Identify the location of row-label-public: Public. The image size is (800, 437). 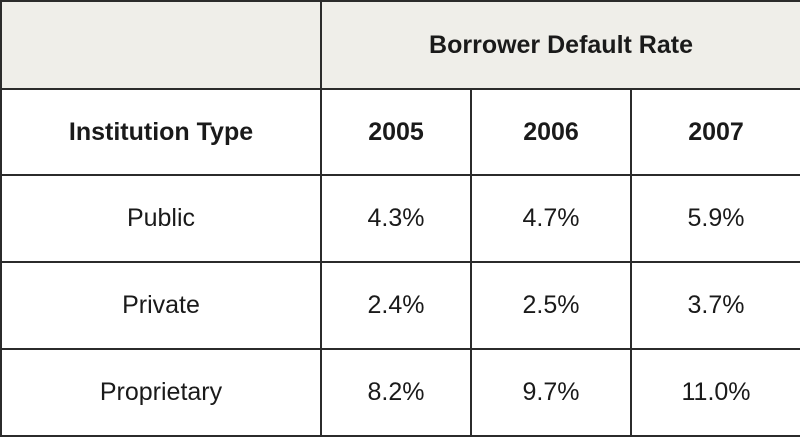
(161, 218).